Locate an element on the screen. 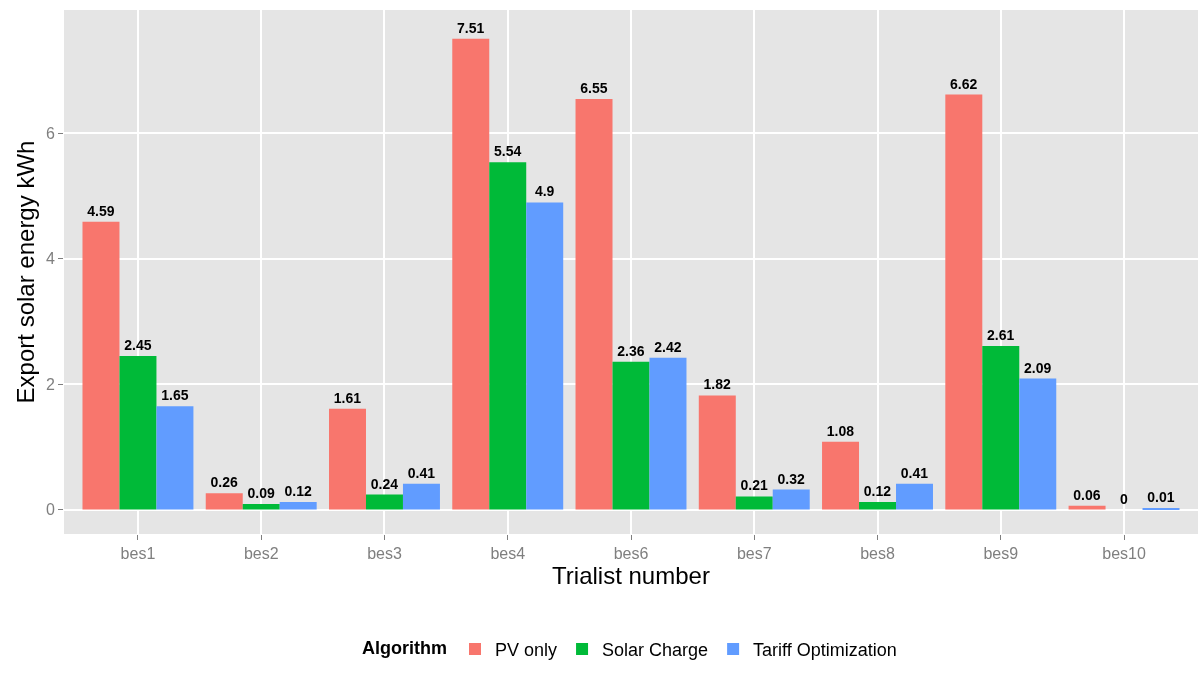  x-tick-label: bes7 is located at coordinates (754, 554).